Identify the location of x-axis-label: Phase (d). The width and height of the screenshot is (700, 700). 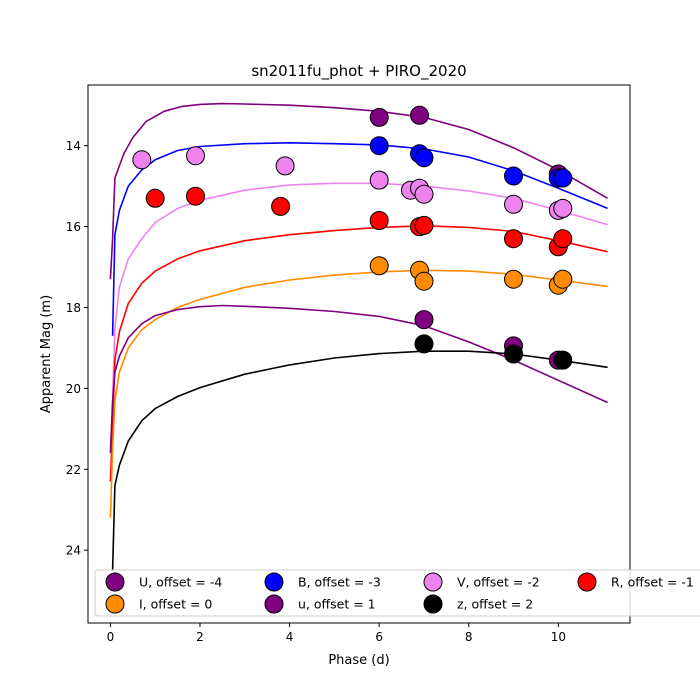
(358, 660).